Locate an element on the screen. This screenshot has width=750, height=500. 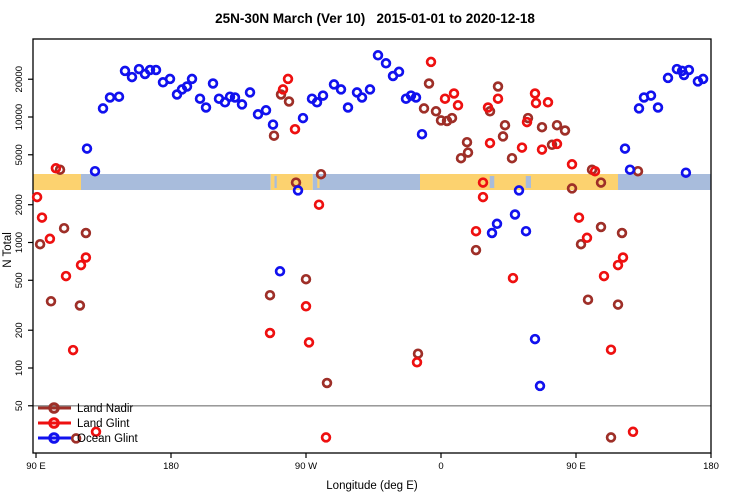
x-axis-label: Longitude (deg E) is located at coordinates (372, 486).